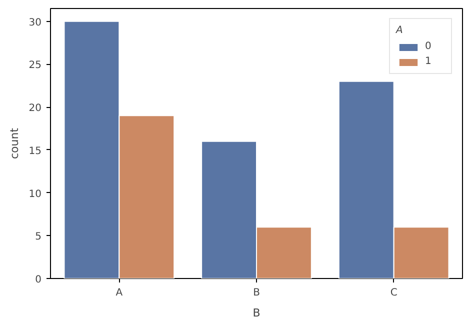 The image size is (474, 326). What do you see at coordinates (38, 280) in the screenshot?
I see `y-tick-label: 0` at bounding box center [38, 280].